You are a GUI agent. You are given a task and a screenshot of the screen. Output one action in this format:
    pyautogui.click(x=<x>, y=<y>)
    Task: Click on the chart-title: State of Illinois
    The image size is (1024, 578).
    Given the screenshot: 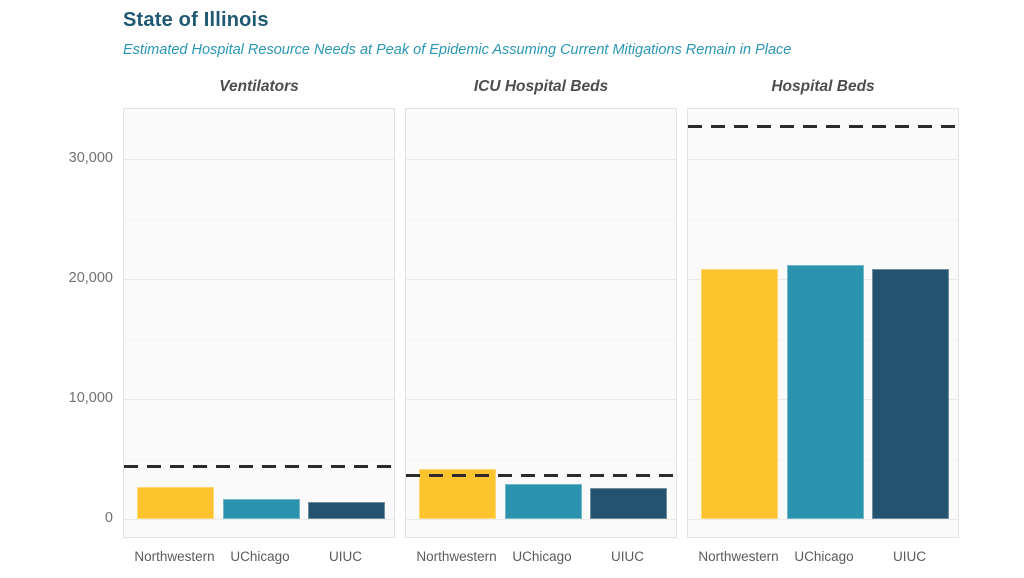 What is the action you would take?
    pyautogui.click(x=196, y=20)
    